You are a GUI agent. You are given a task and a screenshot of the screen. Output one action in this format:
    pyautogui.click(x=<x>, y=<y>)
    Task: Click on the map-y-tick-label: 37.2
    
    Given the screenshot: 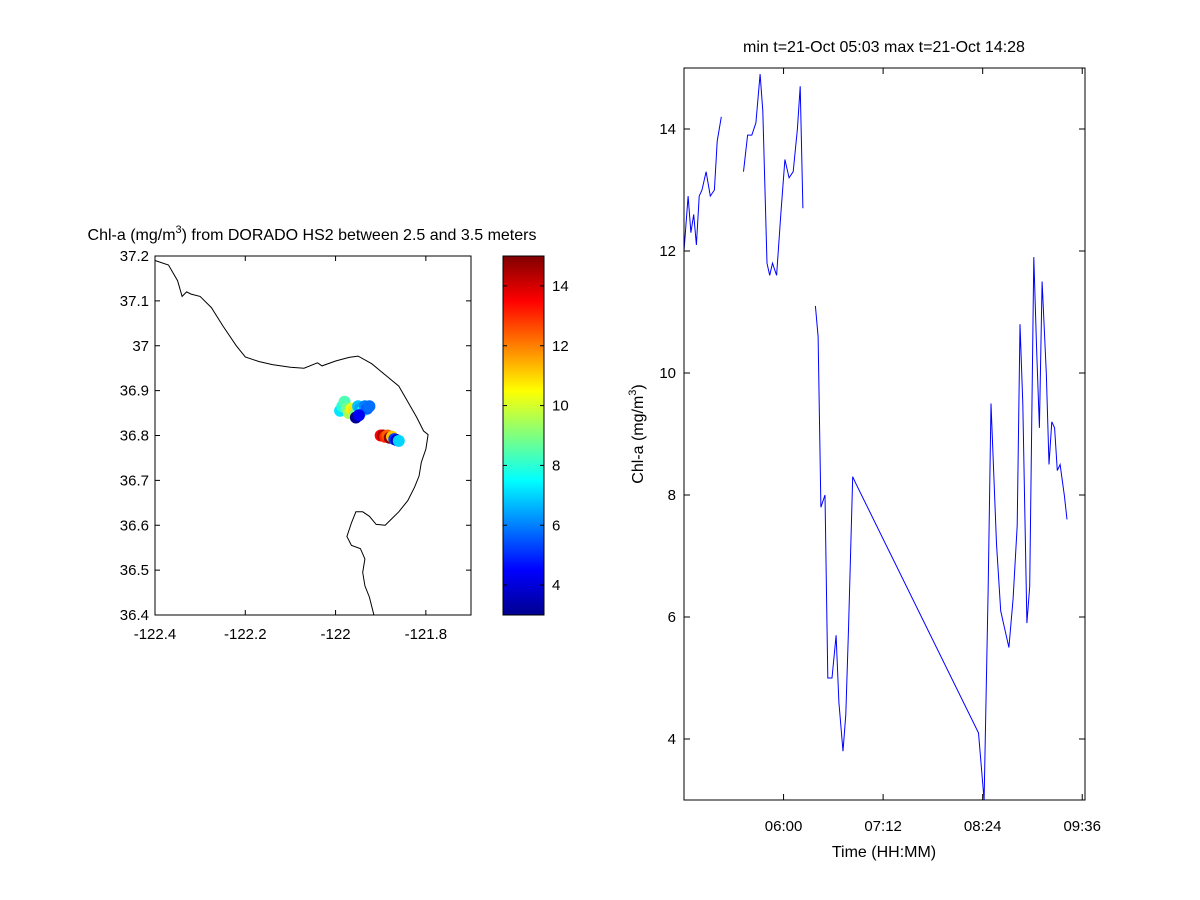 What is the action you would take?
    pyautogui.click(x=134, y=256)
    